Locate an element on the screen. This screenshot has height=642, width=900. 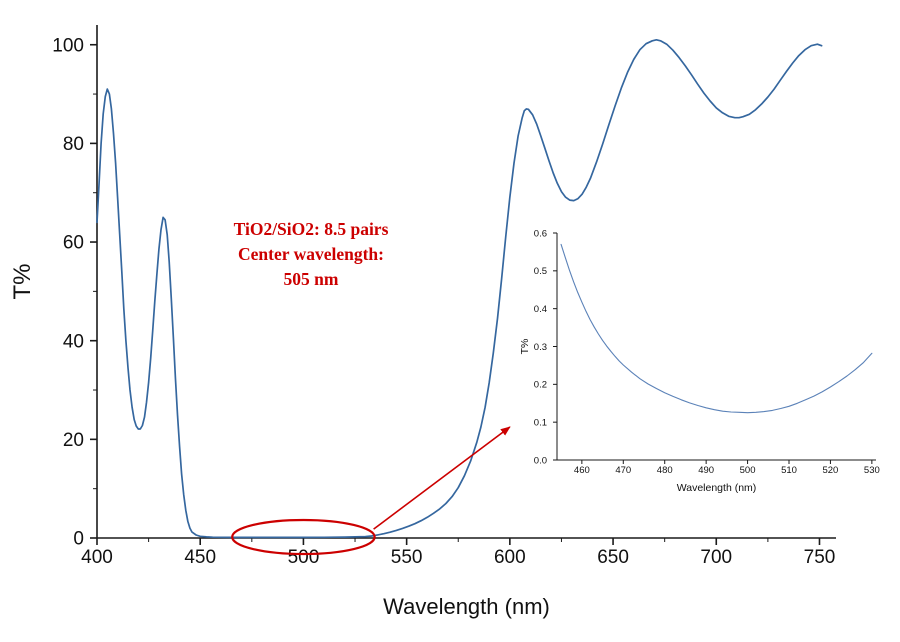
y-tick-label: 20 is located at coordinates (73, 440).